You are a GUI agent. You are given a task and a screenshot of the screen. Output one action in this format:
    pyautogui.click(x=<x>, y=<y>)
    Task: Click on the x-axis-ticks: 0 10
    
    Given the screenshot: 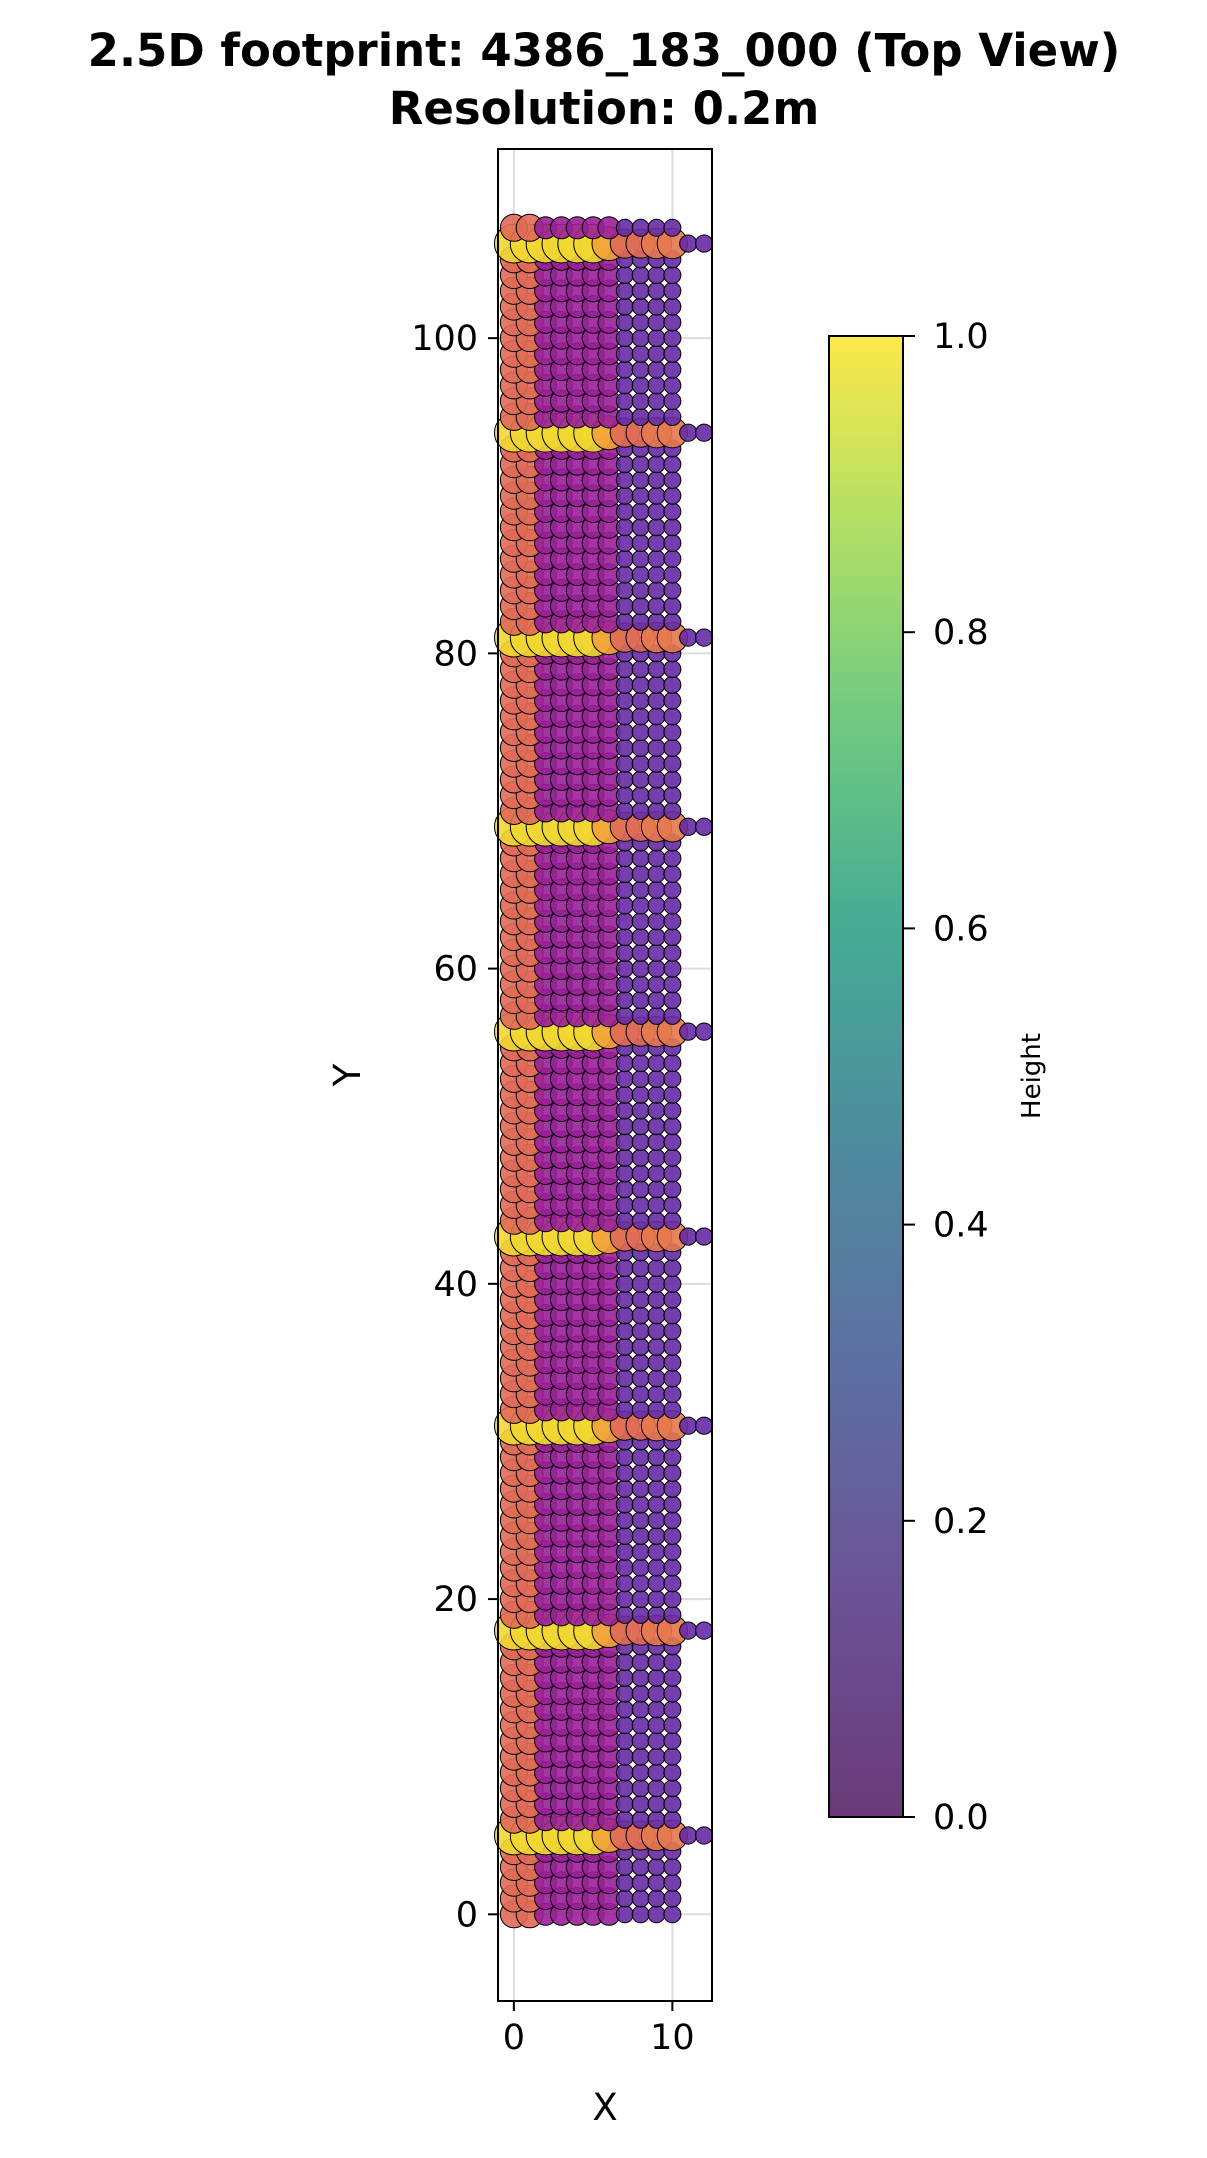 What is the action you would take?
    pyautogui.click(x=599, y=2029)
    